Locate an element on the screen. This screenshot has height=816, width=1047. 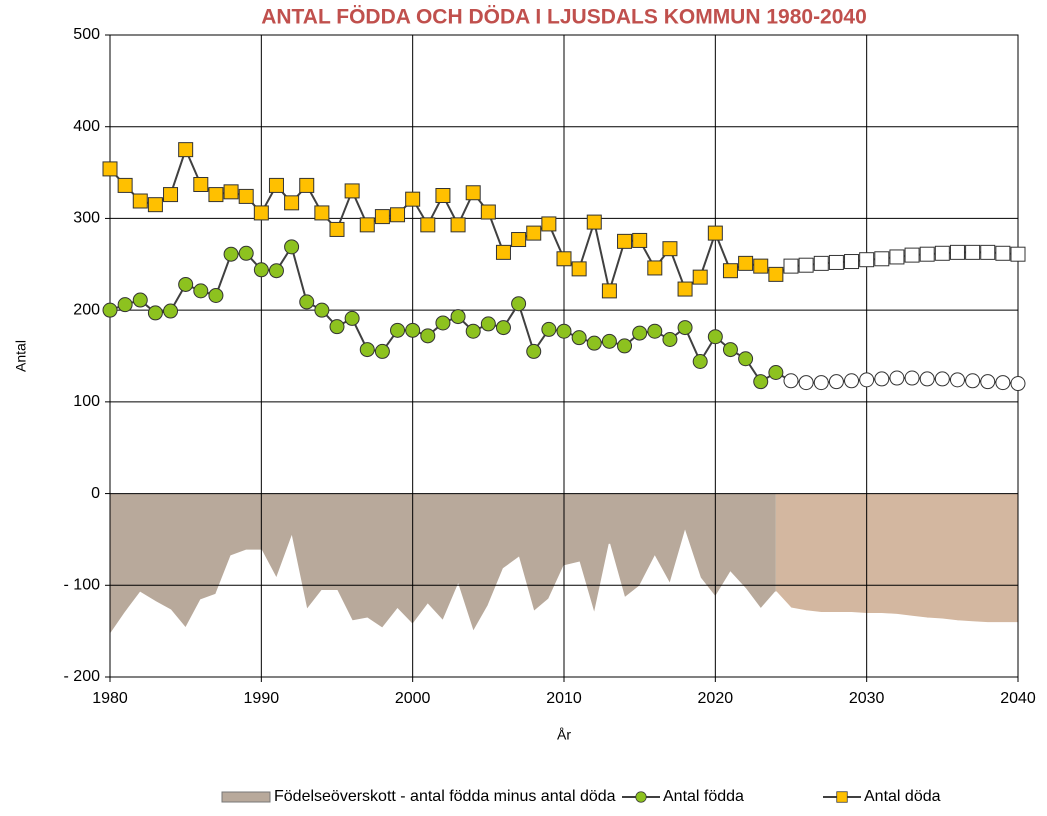
legend-label: Antal döda is located at coordinates (902, 796).